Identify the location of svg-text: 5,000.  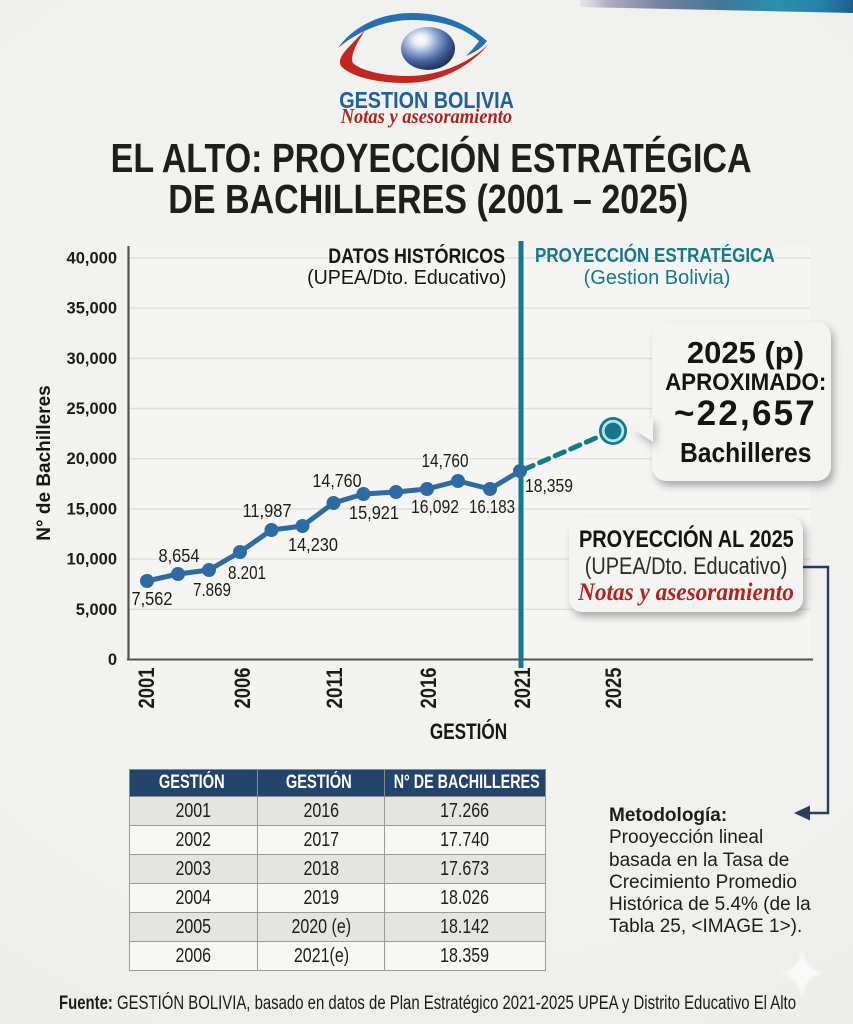
(96, 610).